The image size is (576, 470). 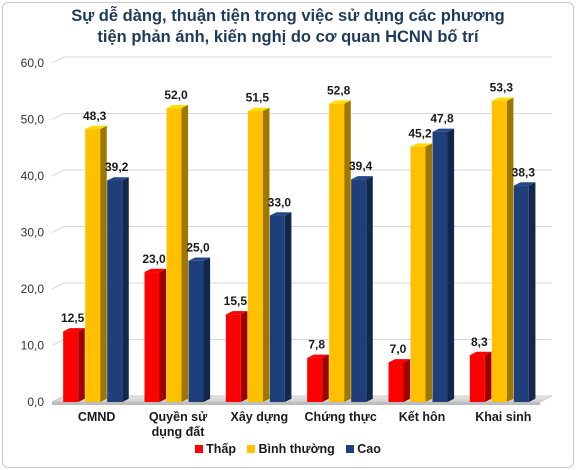 I want to click on legend-swatch-thap, so click(x=199, y=449).